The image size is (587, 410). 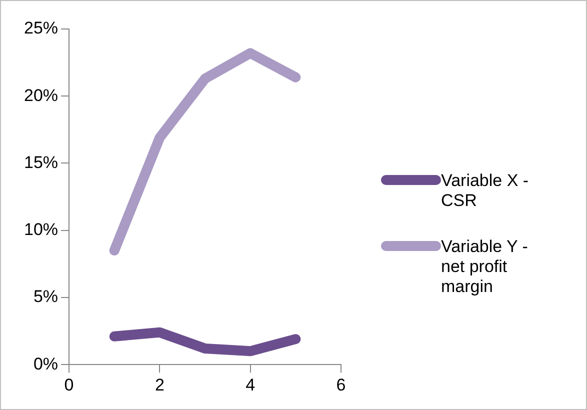 I want to click on y-tick-label: 5%, so click(x=45, y=296).